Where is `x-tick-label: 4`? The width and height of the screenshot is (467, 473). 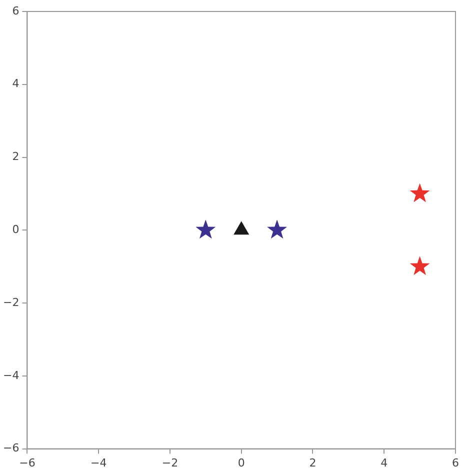
x-tick-label: 4 is located at coordinates (384, 463).